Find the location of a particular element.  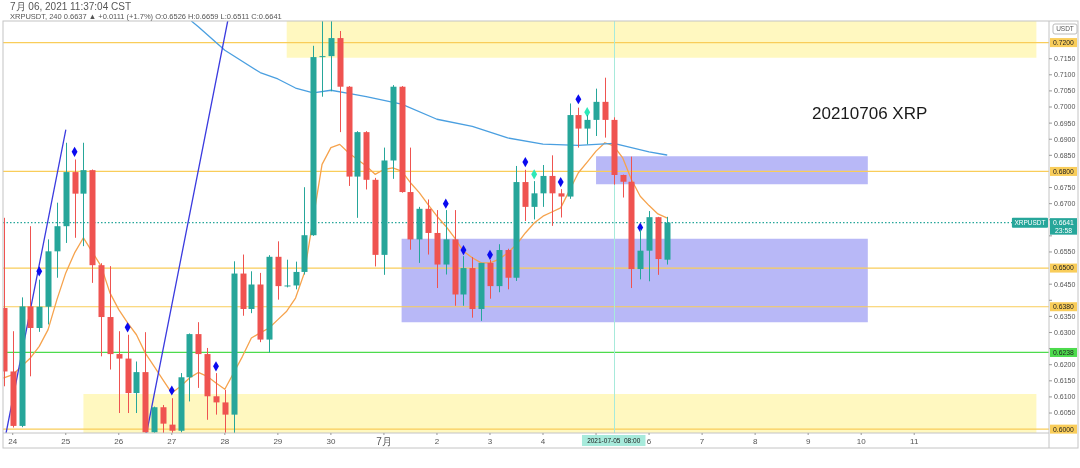

x-tick-label: 2 is located at coordinates (437, 441).